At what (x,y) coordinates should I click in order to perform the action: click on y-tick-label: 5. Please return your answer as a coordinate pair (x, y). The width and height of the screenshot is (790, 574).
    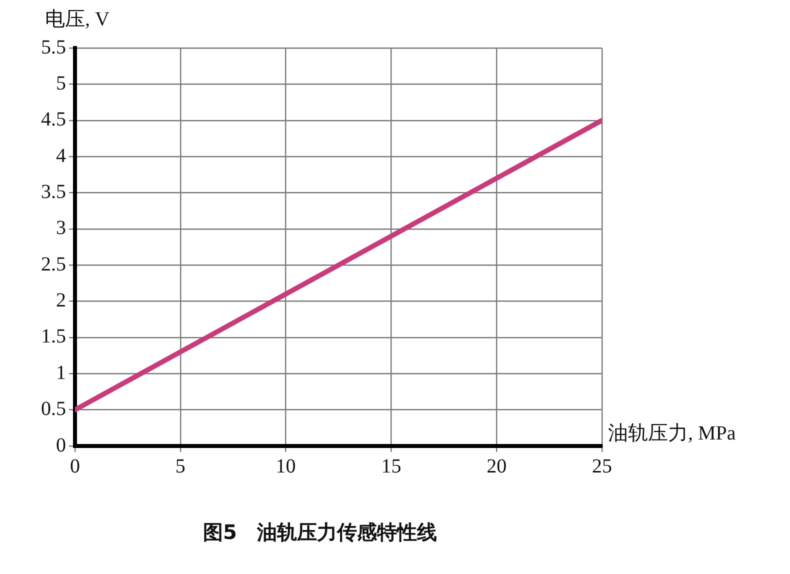
    Looking at the image, I should click on (61, 83).